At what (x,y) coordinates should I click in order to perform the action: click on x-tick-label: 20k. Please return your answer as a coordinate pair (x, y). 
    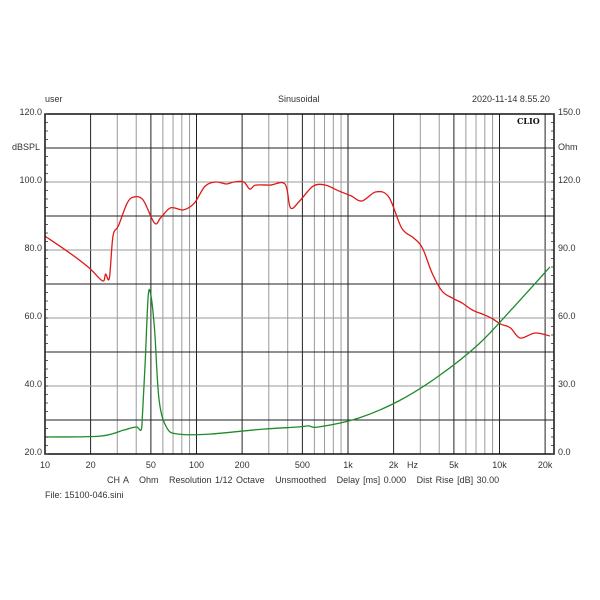
    Looking at the image, I should click on (545, 465).